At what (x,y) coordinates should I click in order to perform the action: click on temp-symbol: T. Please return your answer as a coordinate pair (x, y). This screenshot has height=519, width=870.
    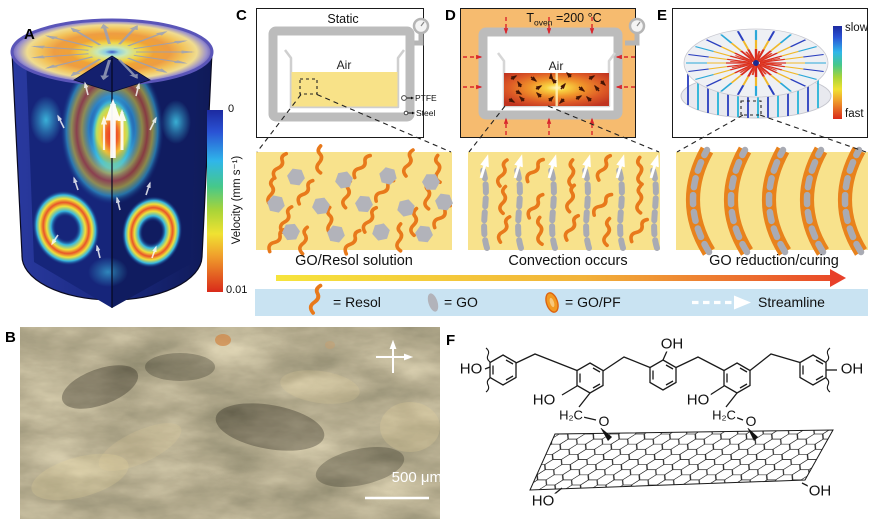
    Looking at the image, I should click on (530, 18).